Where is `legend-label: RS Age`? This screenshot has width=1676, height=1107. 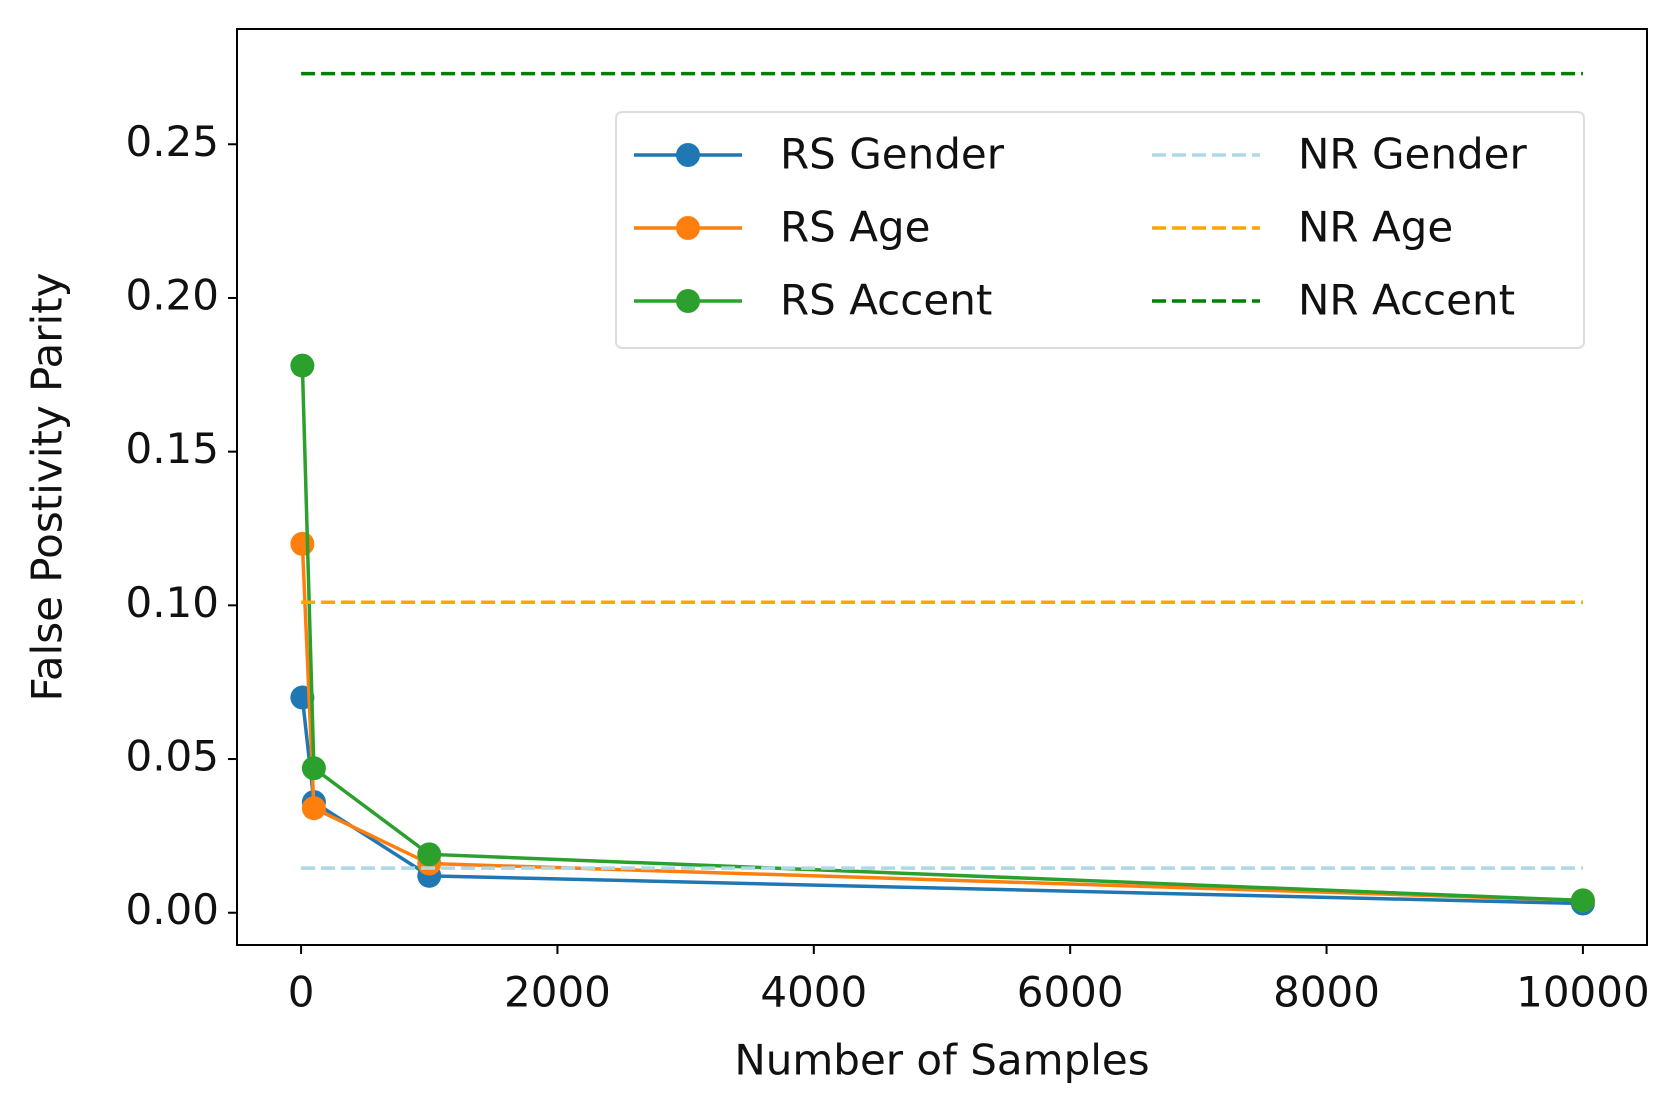 legend-label: RS Age is located at coordinates (855, 227).